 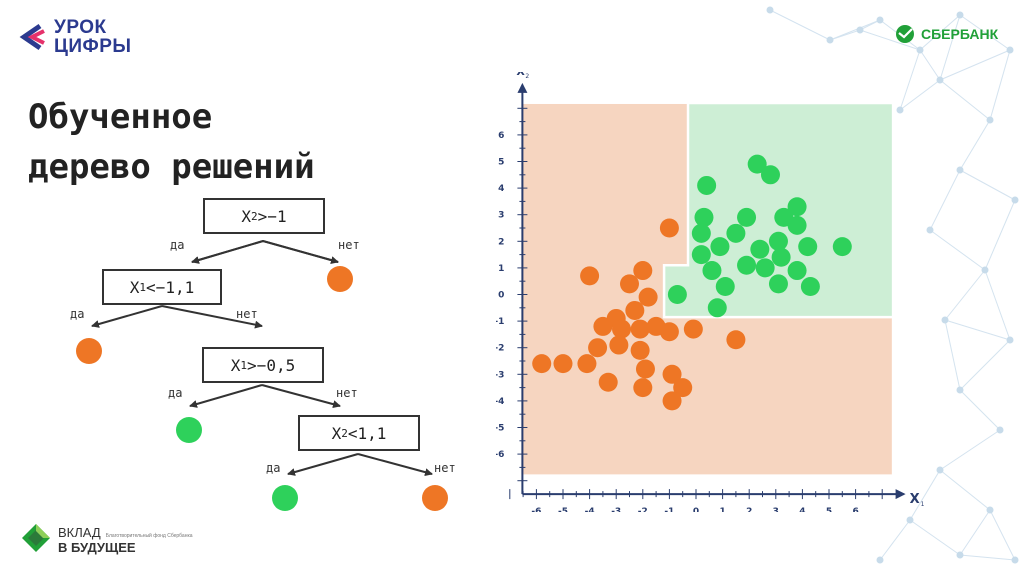 I want to click on tree-node-3-sub: 1, so click(x=244, y=365).